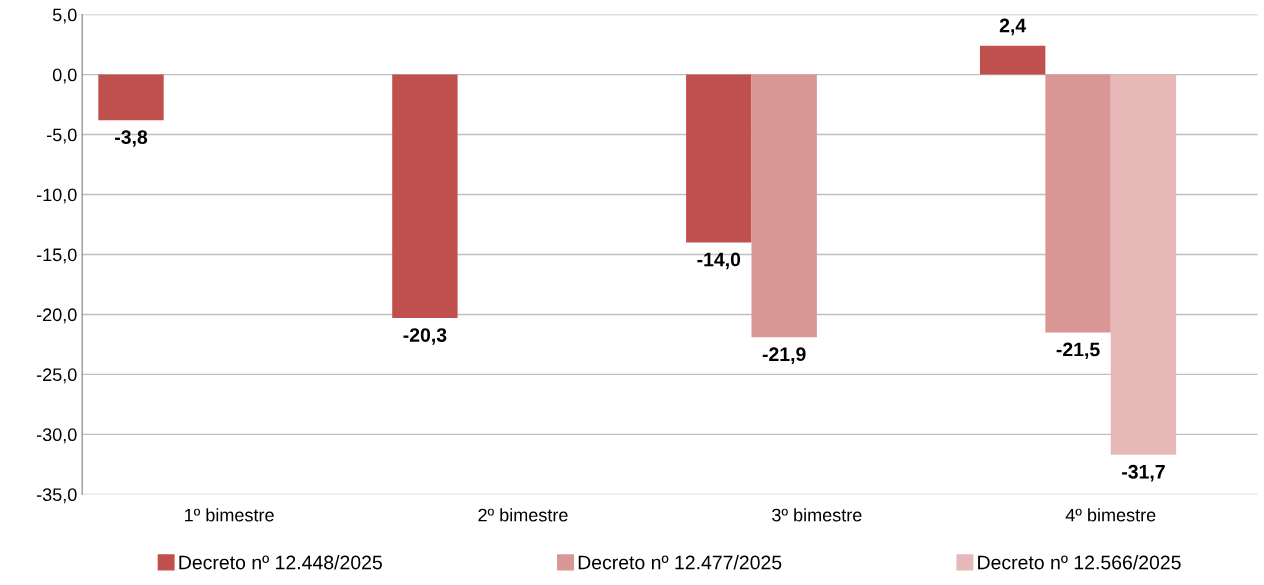  I want to click on x-tick-label: 3º bimestre, so click(817, 515).